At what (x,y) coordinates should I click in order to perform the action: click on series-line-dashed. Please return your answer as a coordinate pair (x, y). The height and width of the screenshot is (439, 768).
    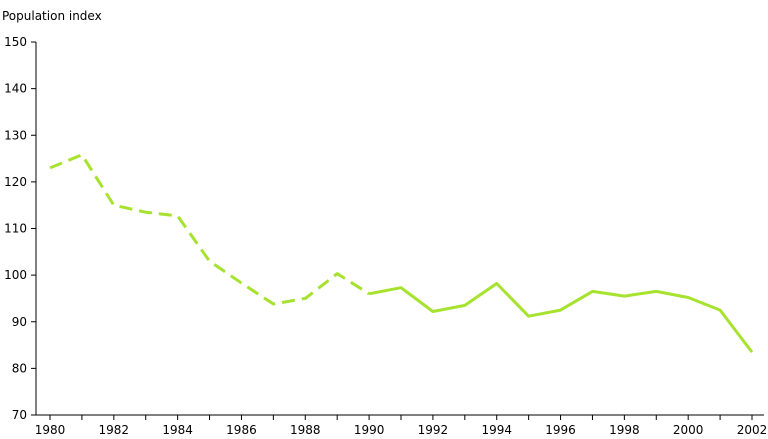
    Looking at the image, I should click on (209, 229).